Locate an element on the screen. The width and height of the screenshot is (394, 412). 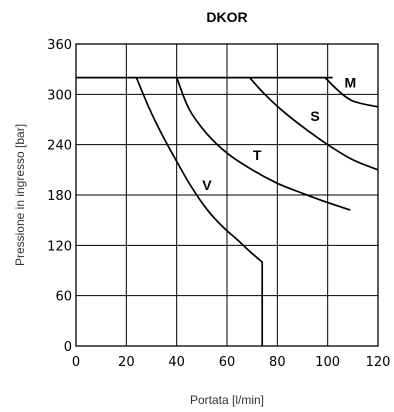
x-tick-label: 20 is located at coordinates (126, 362).